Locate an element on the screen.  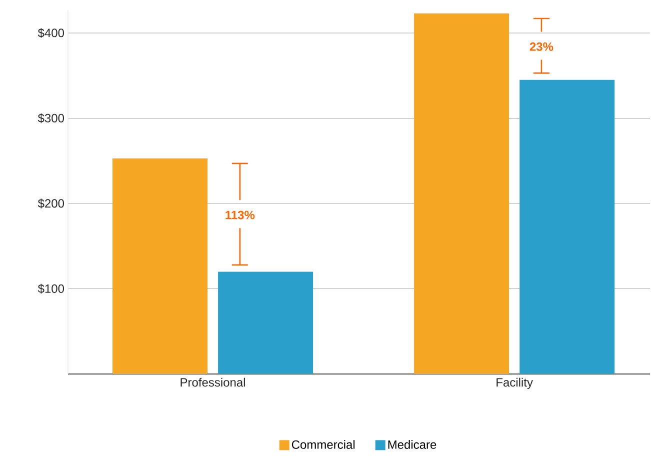
y-tick-label: $400 is located at coordinates (51, 33).